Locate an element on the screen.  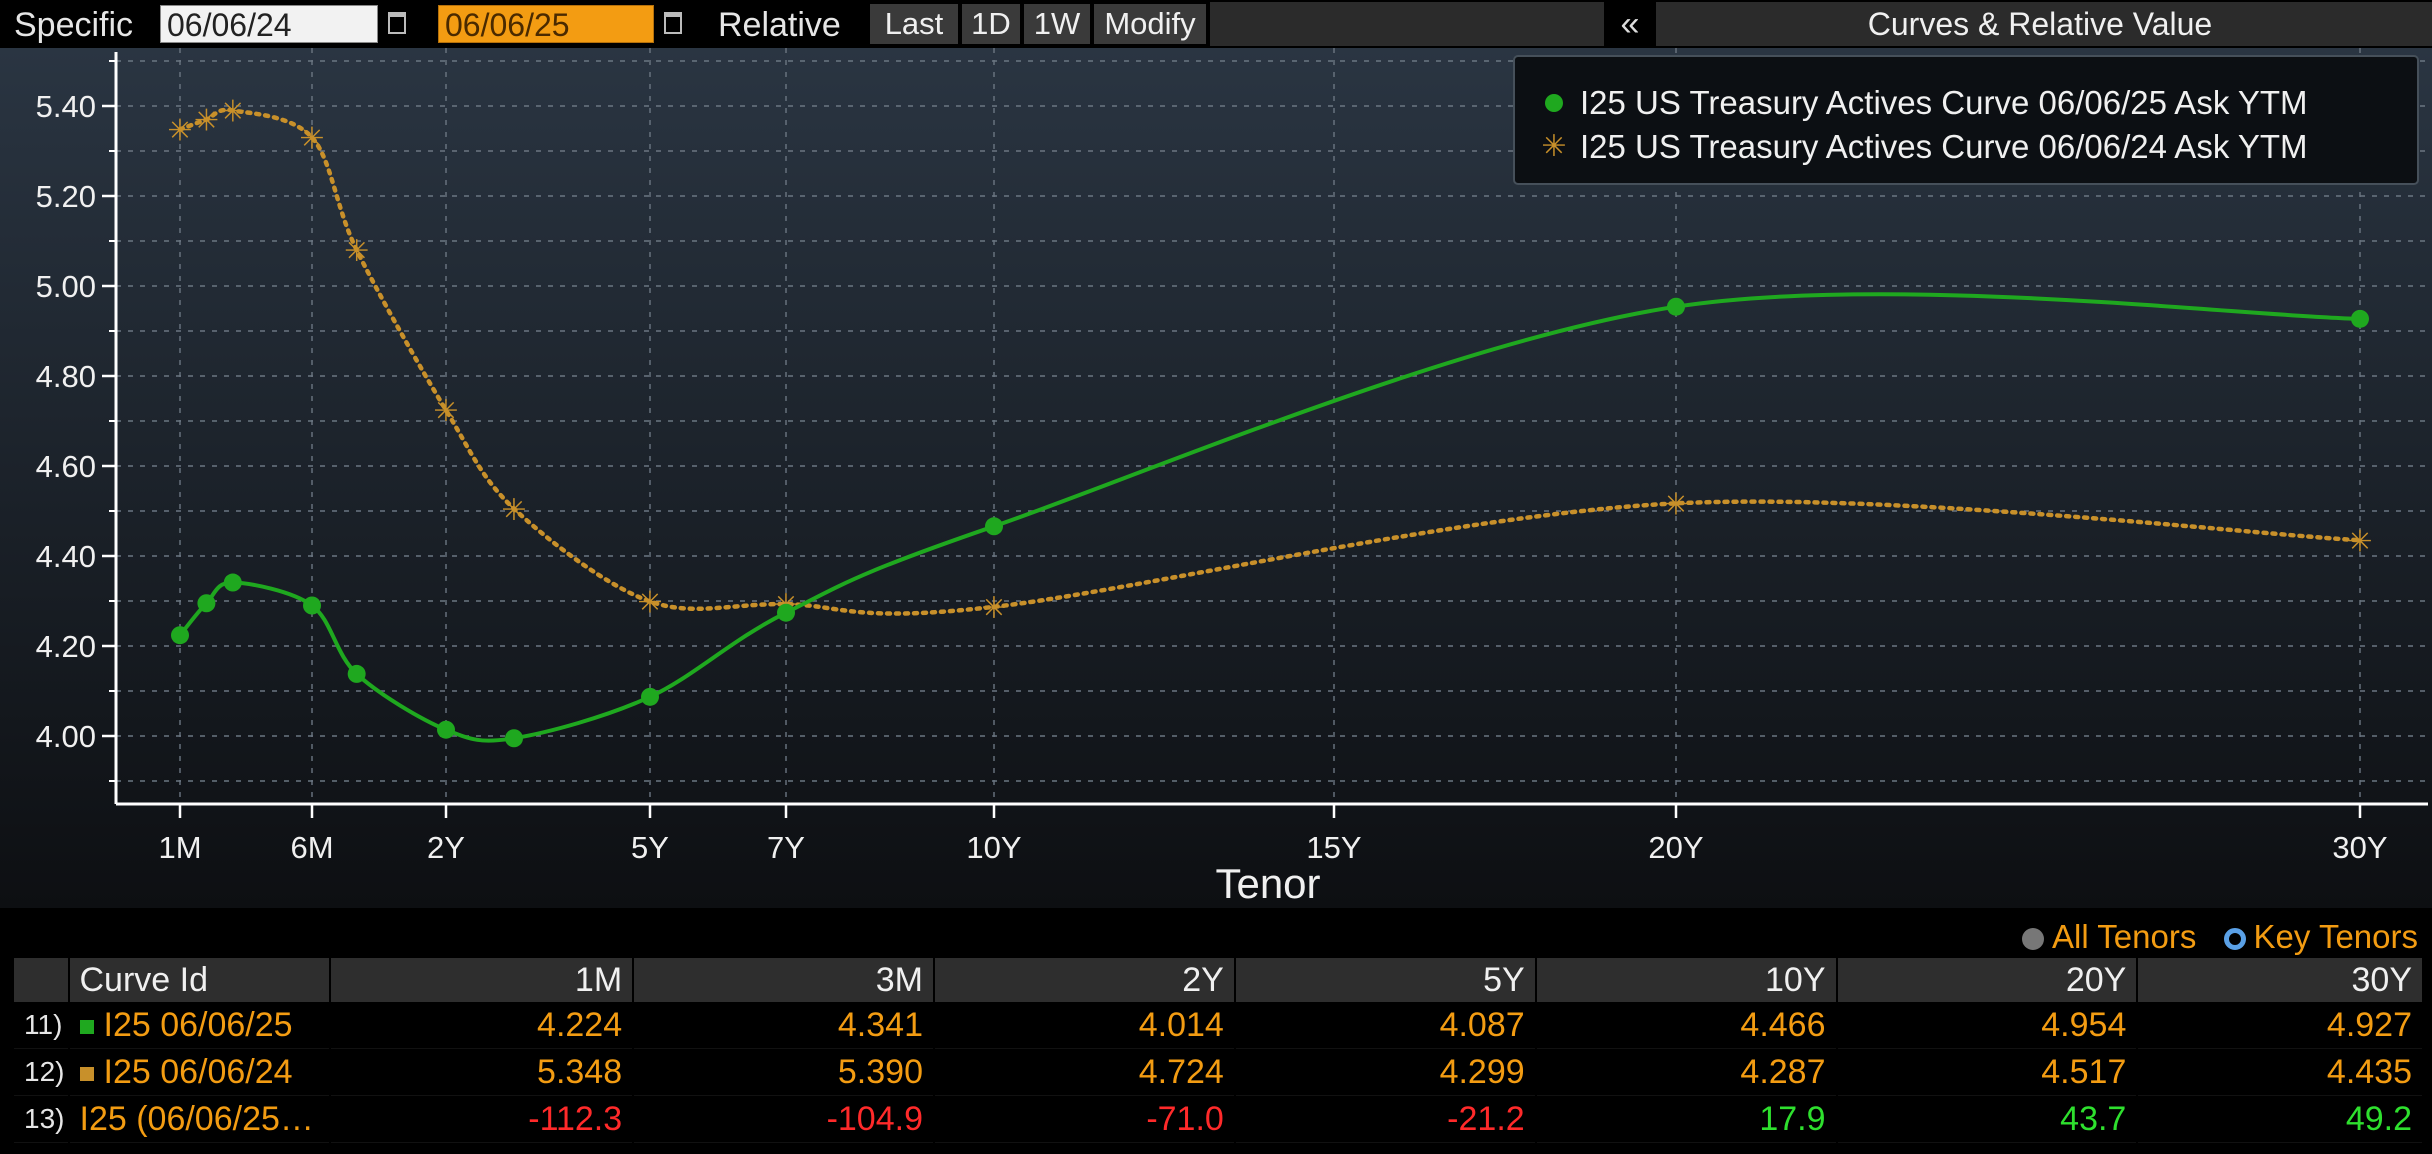
curve-id-cell: I25 06/06/25 is located at coordinates (200, 1025).